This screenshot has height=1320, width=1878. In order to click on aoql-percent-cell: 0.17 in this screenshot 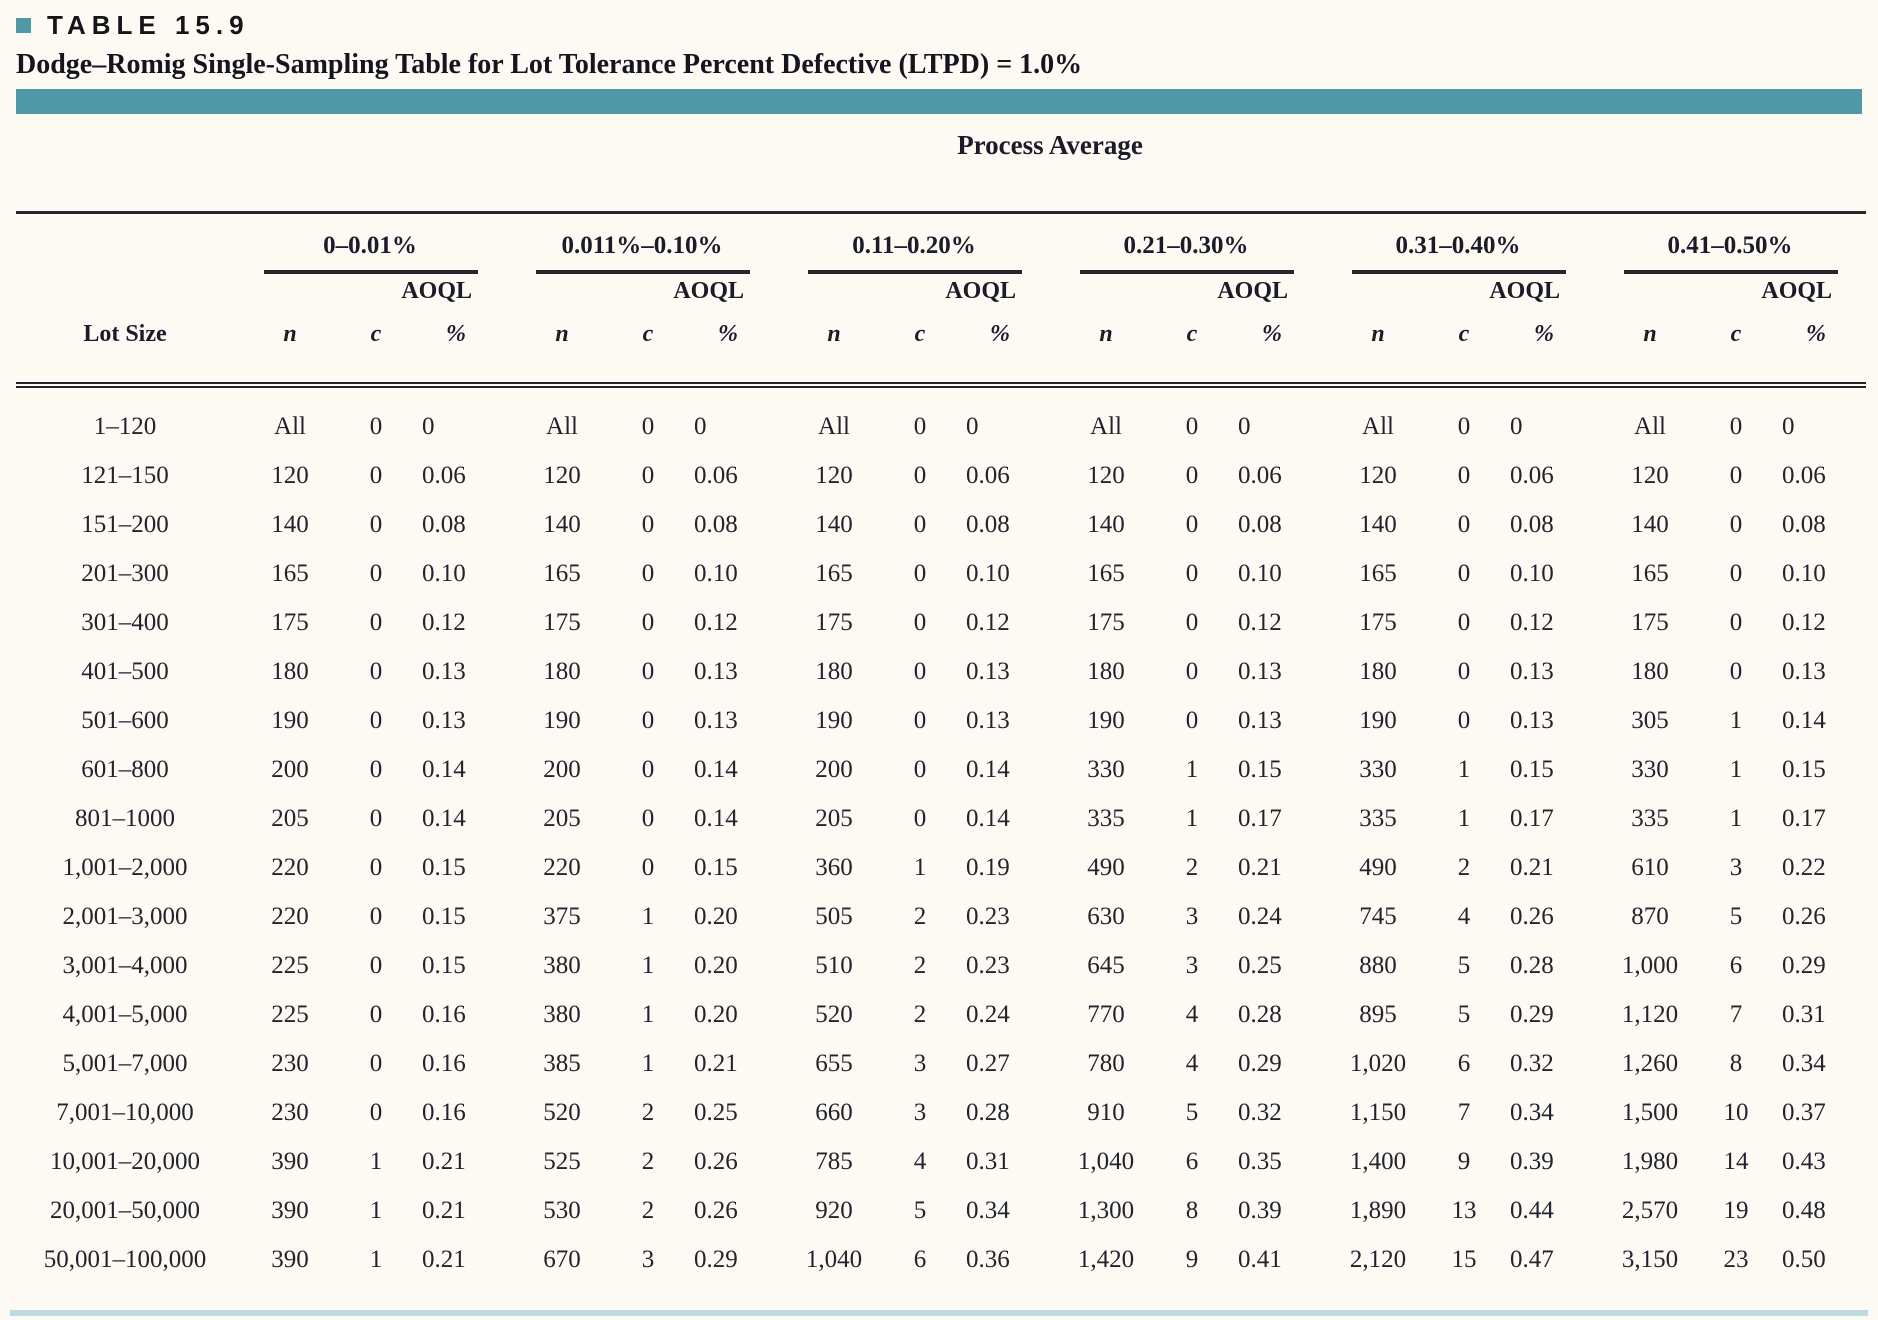, I will do `click(1260, 818)`.